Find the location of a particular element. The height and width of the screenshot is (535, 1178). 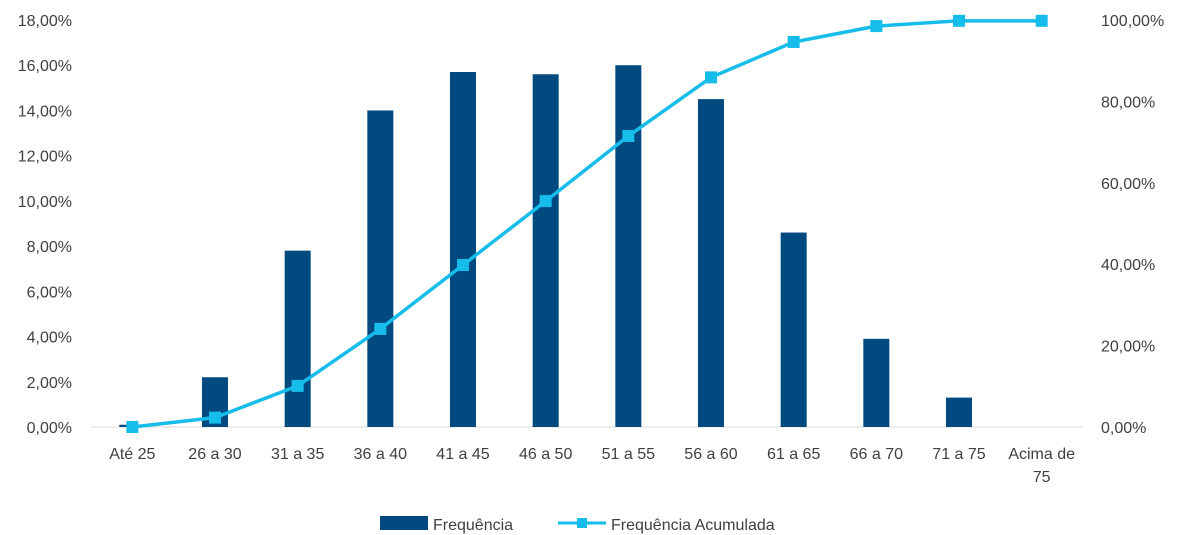

legend-swatch-marker is located at coordinates (582, 523).